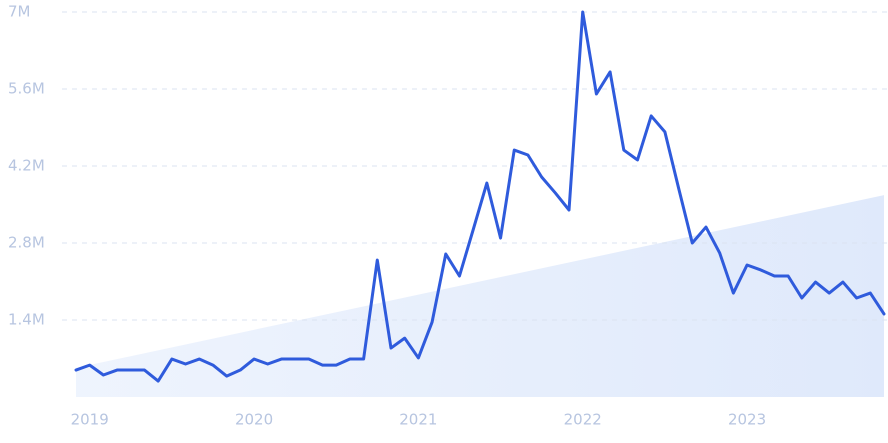  Describe the element at coordinates (26, 166) in the screenshot. I see `y-tick-label: 4.2M` at that location.